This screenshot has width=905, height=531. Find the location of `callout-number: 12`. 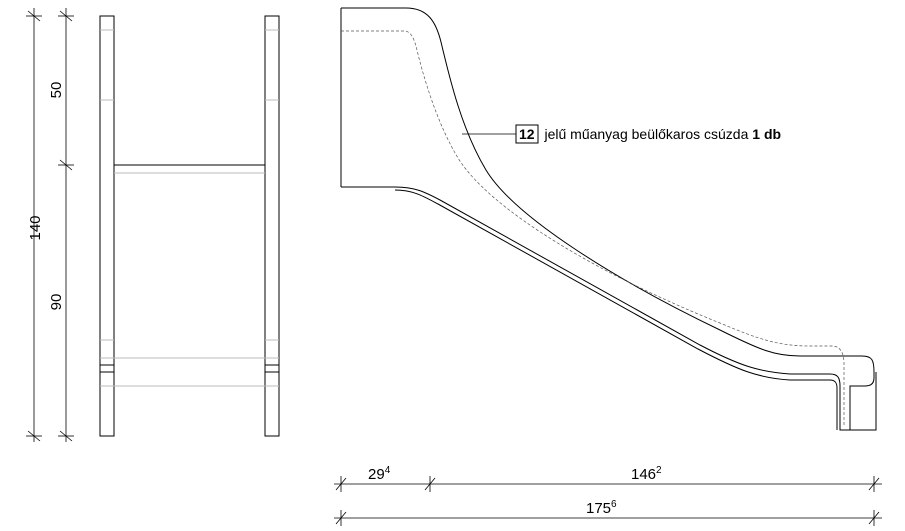

callout-number: 12 is located at coordinates (527, 134).